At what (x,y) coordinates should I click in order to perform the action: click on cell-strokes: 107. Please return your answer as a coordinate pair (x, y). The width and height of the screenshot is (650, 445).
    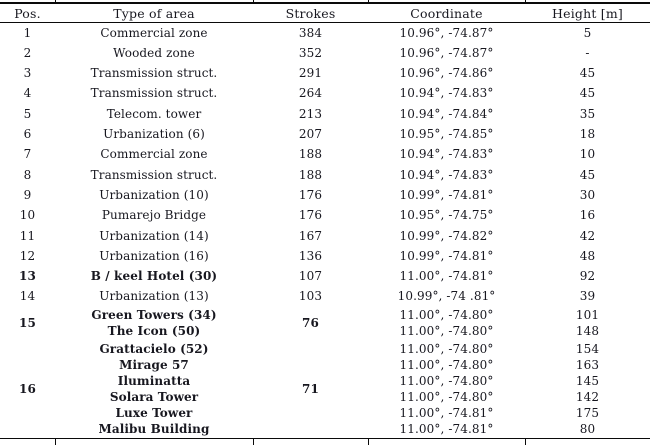
    Looking at the image, I should click on (310, 277).